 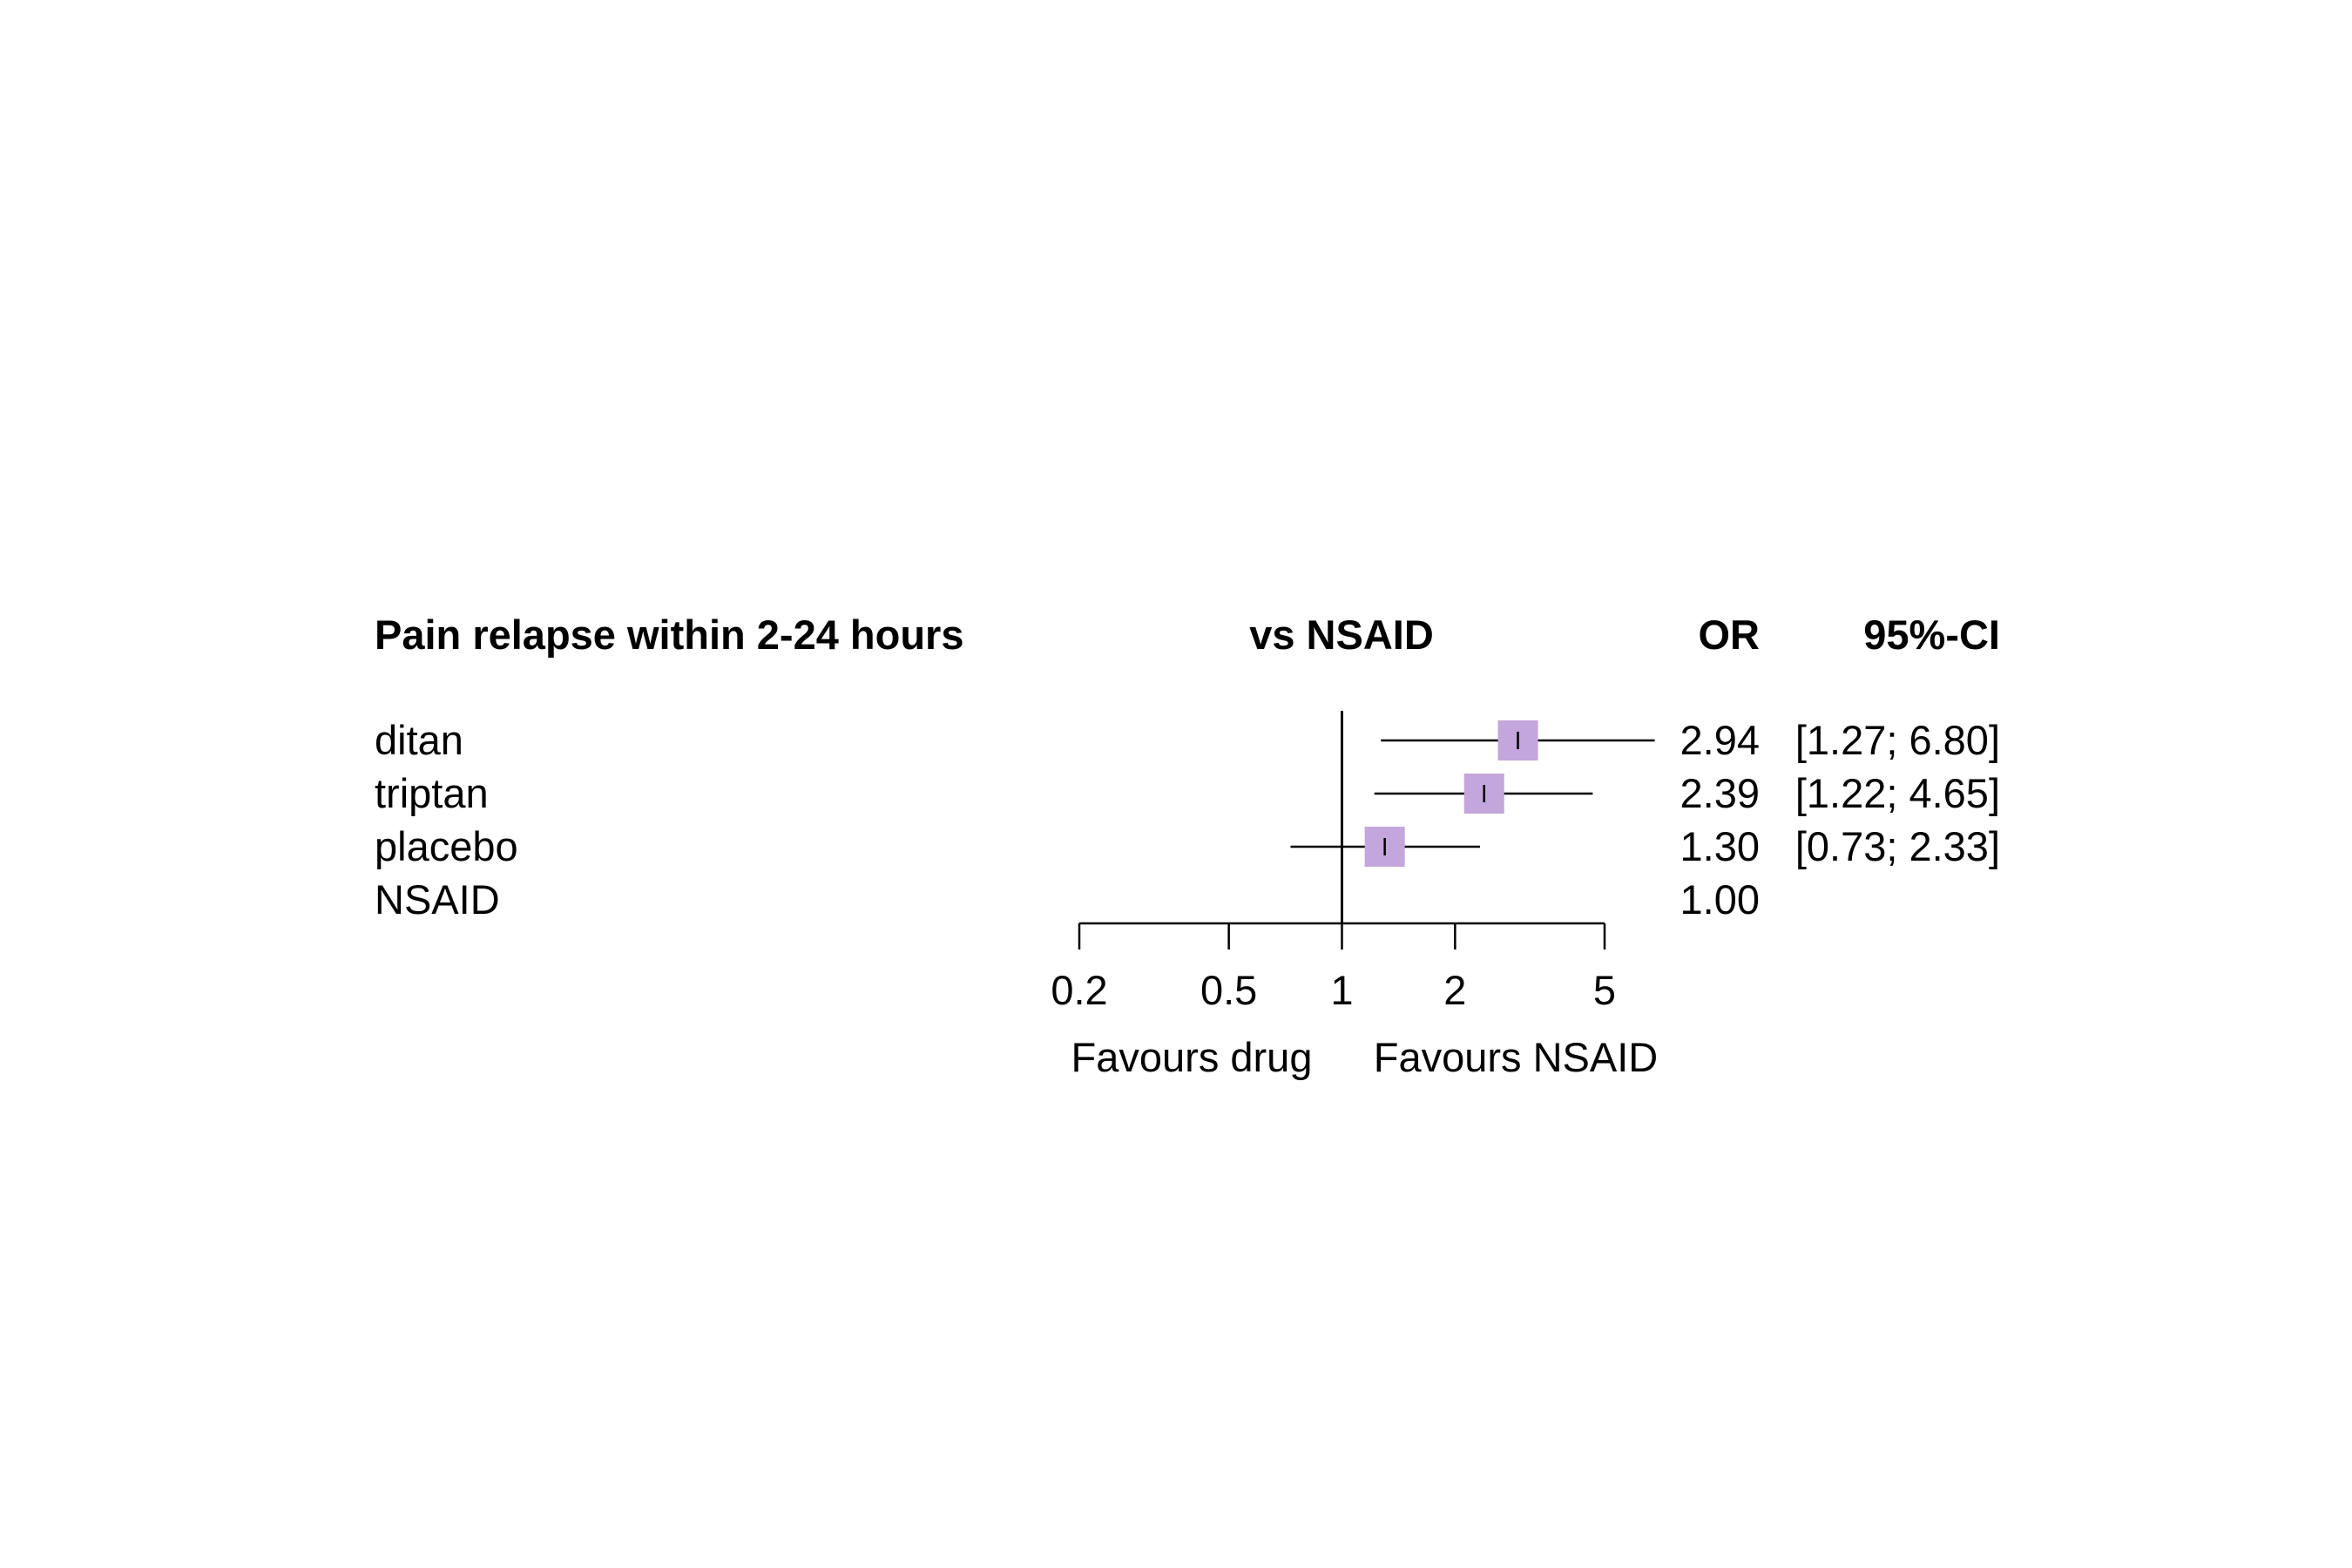 What do you see at coordinates (1341, 635) in the screenshot?
I see `comparison-header: vs NSAID` at bounding box center [1341, 635].